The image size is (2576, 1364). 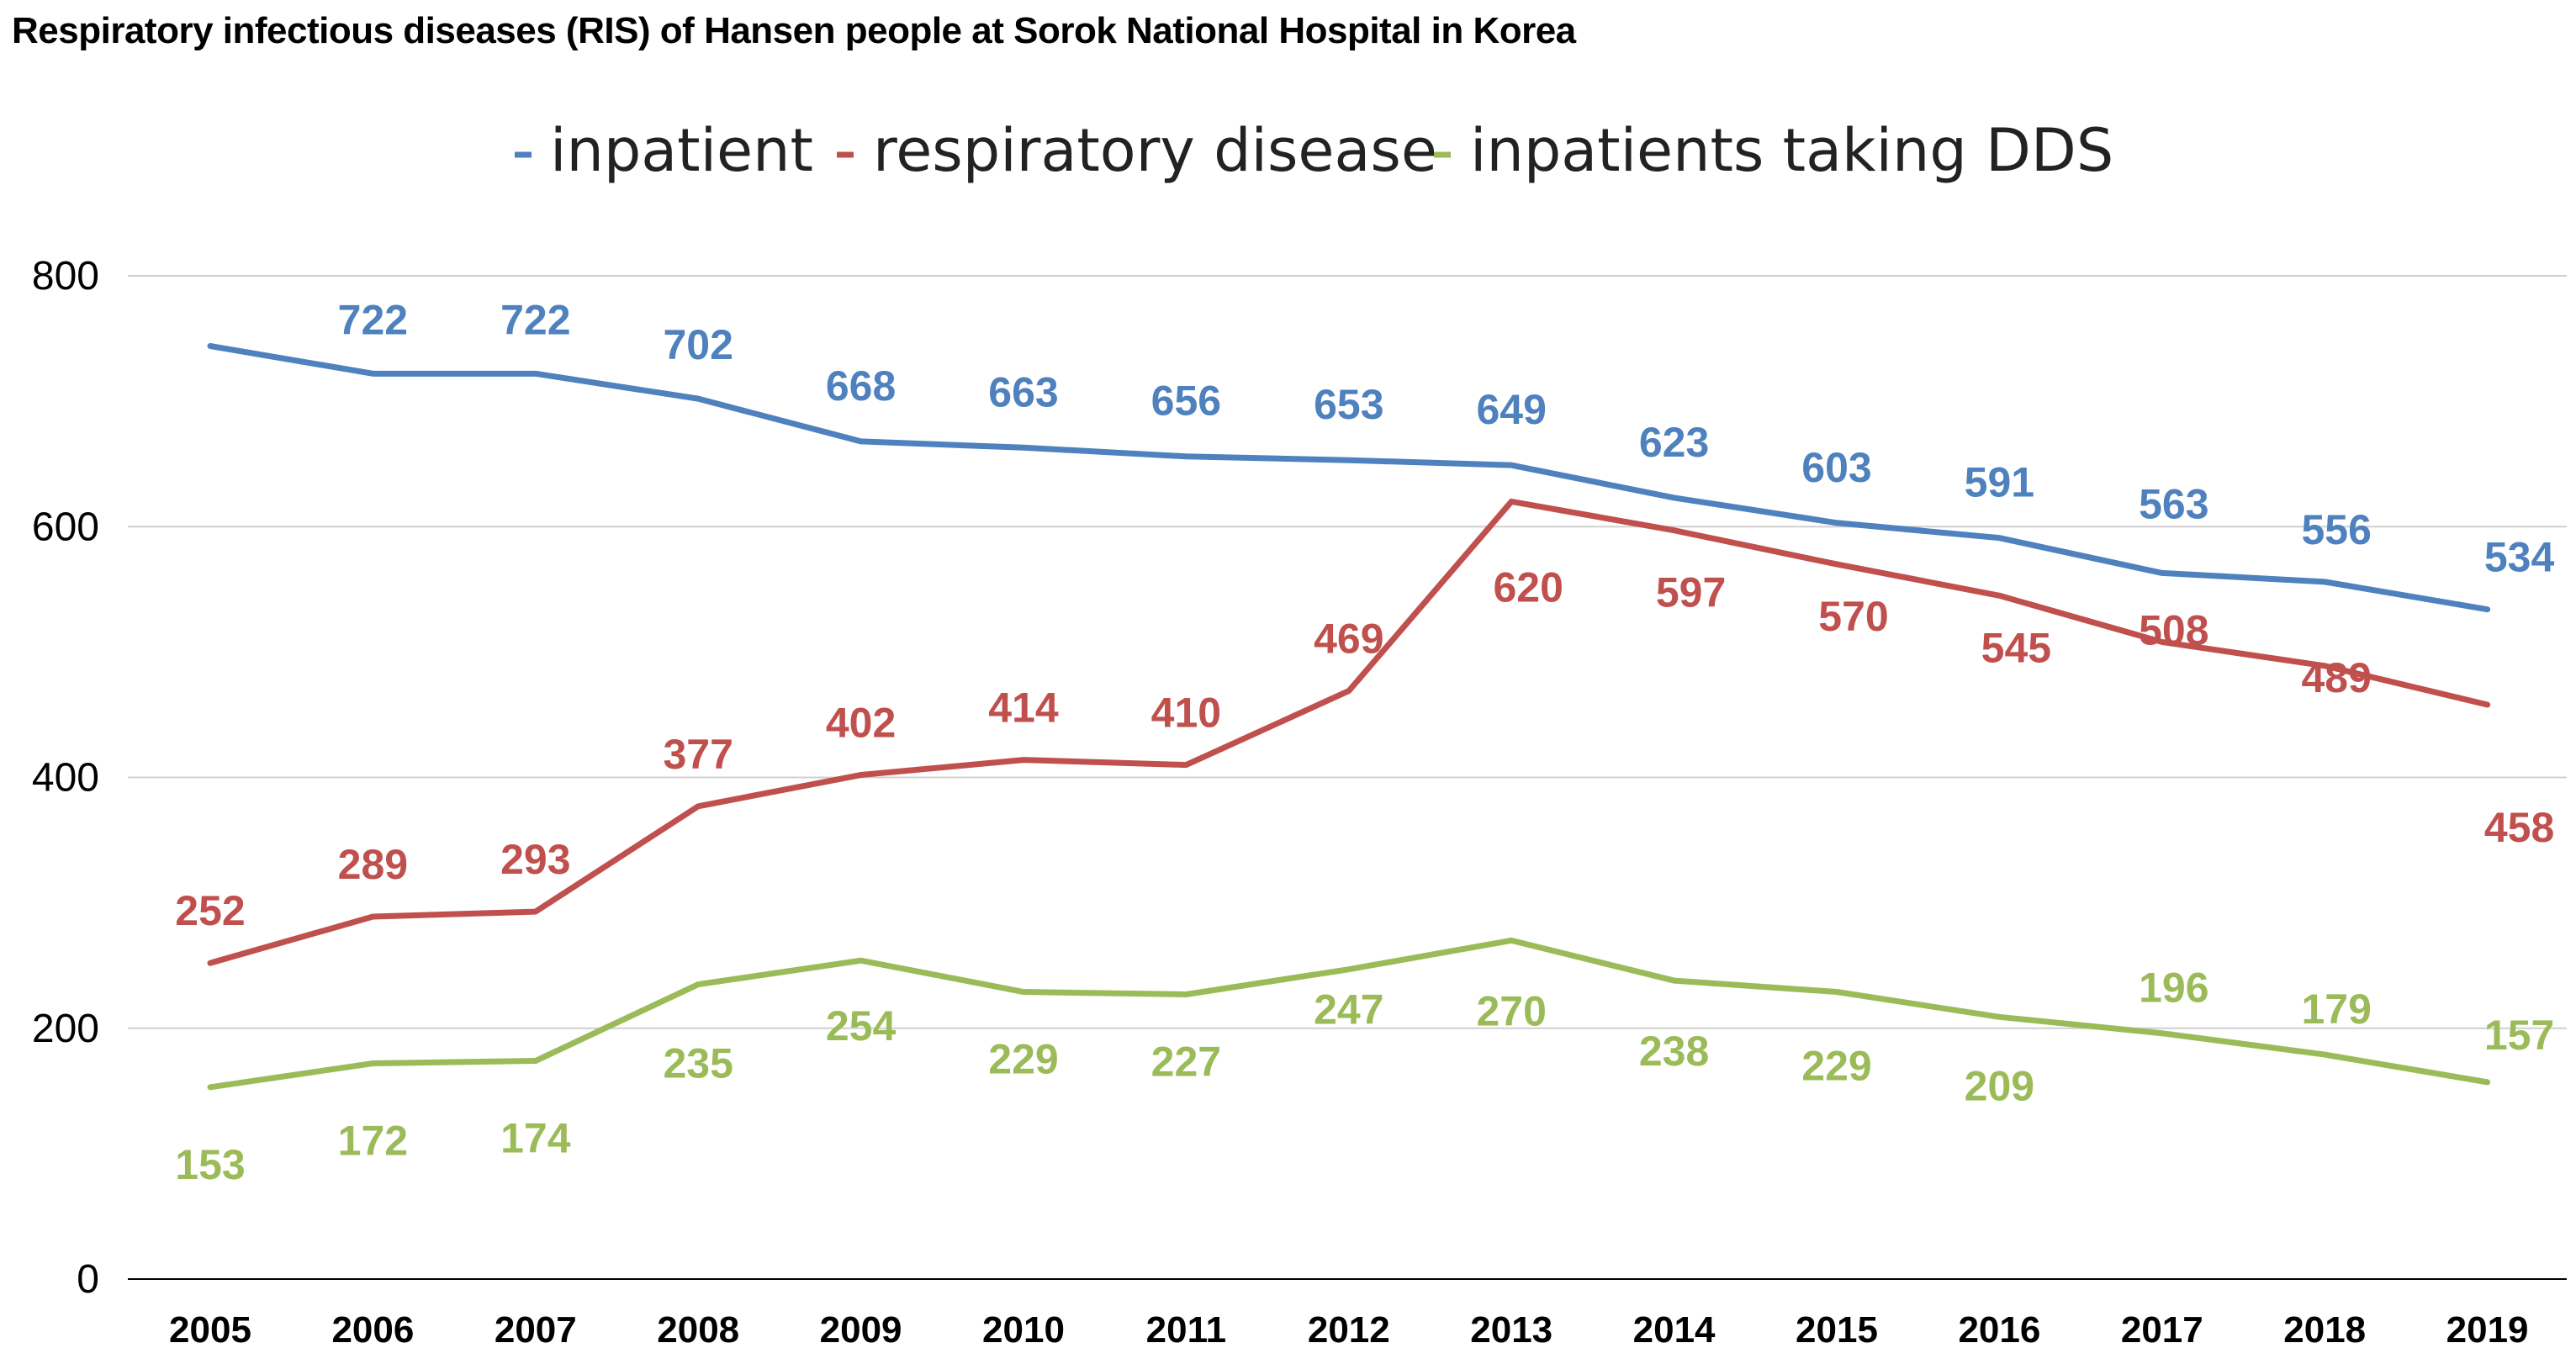 What do you see at coordinates (1999, 482) in the screenshot?
I see `data-label-inpatient-2016: 591` at bounding box center [1999, 482].